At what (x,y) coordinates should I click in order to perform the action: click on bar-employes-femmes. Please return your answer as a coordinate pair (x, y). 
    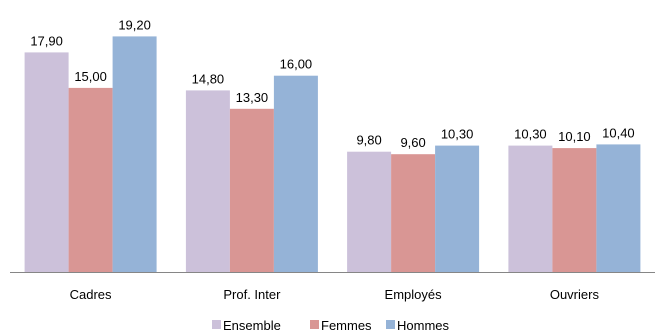
    Looking at the image, I should click on (413, 213).